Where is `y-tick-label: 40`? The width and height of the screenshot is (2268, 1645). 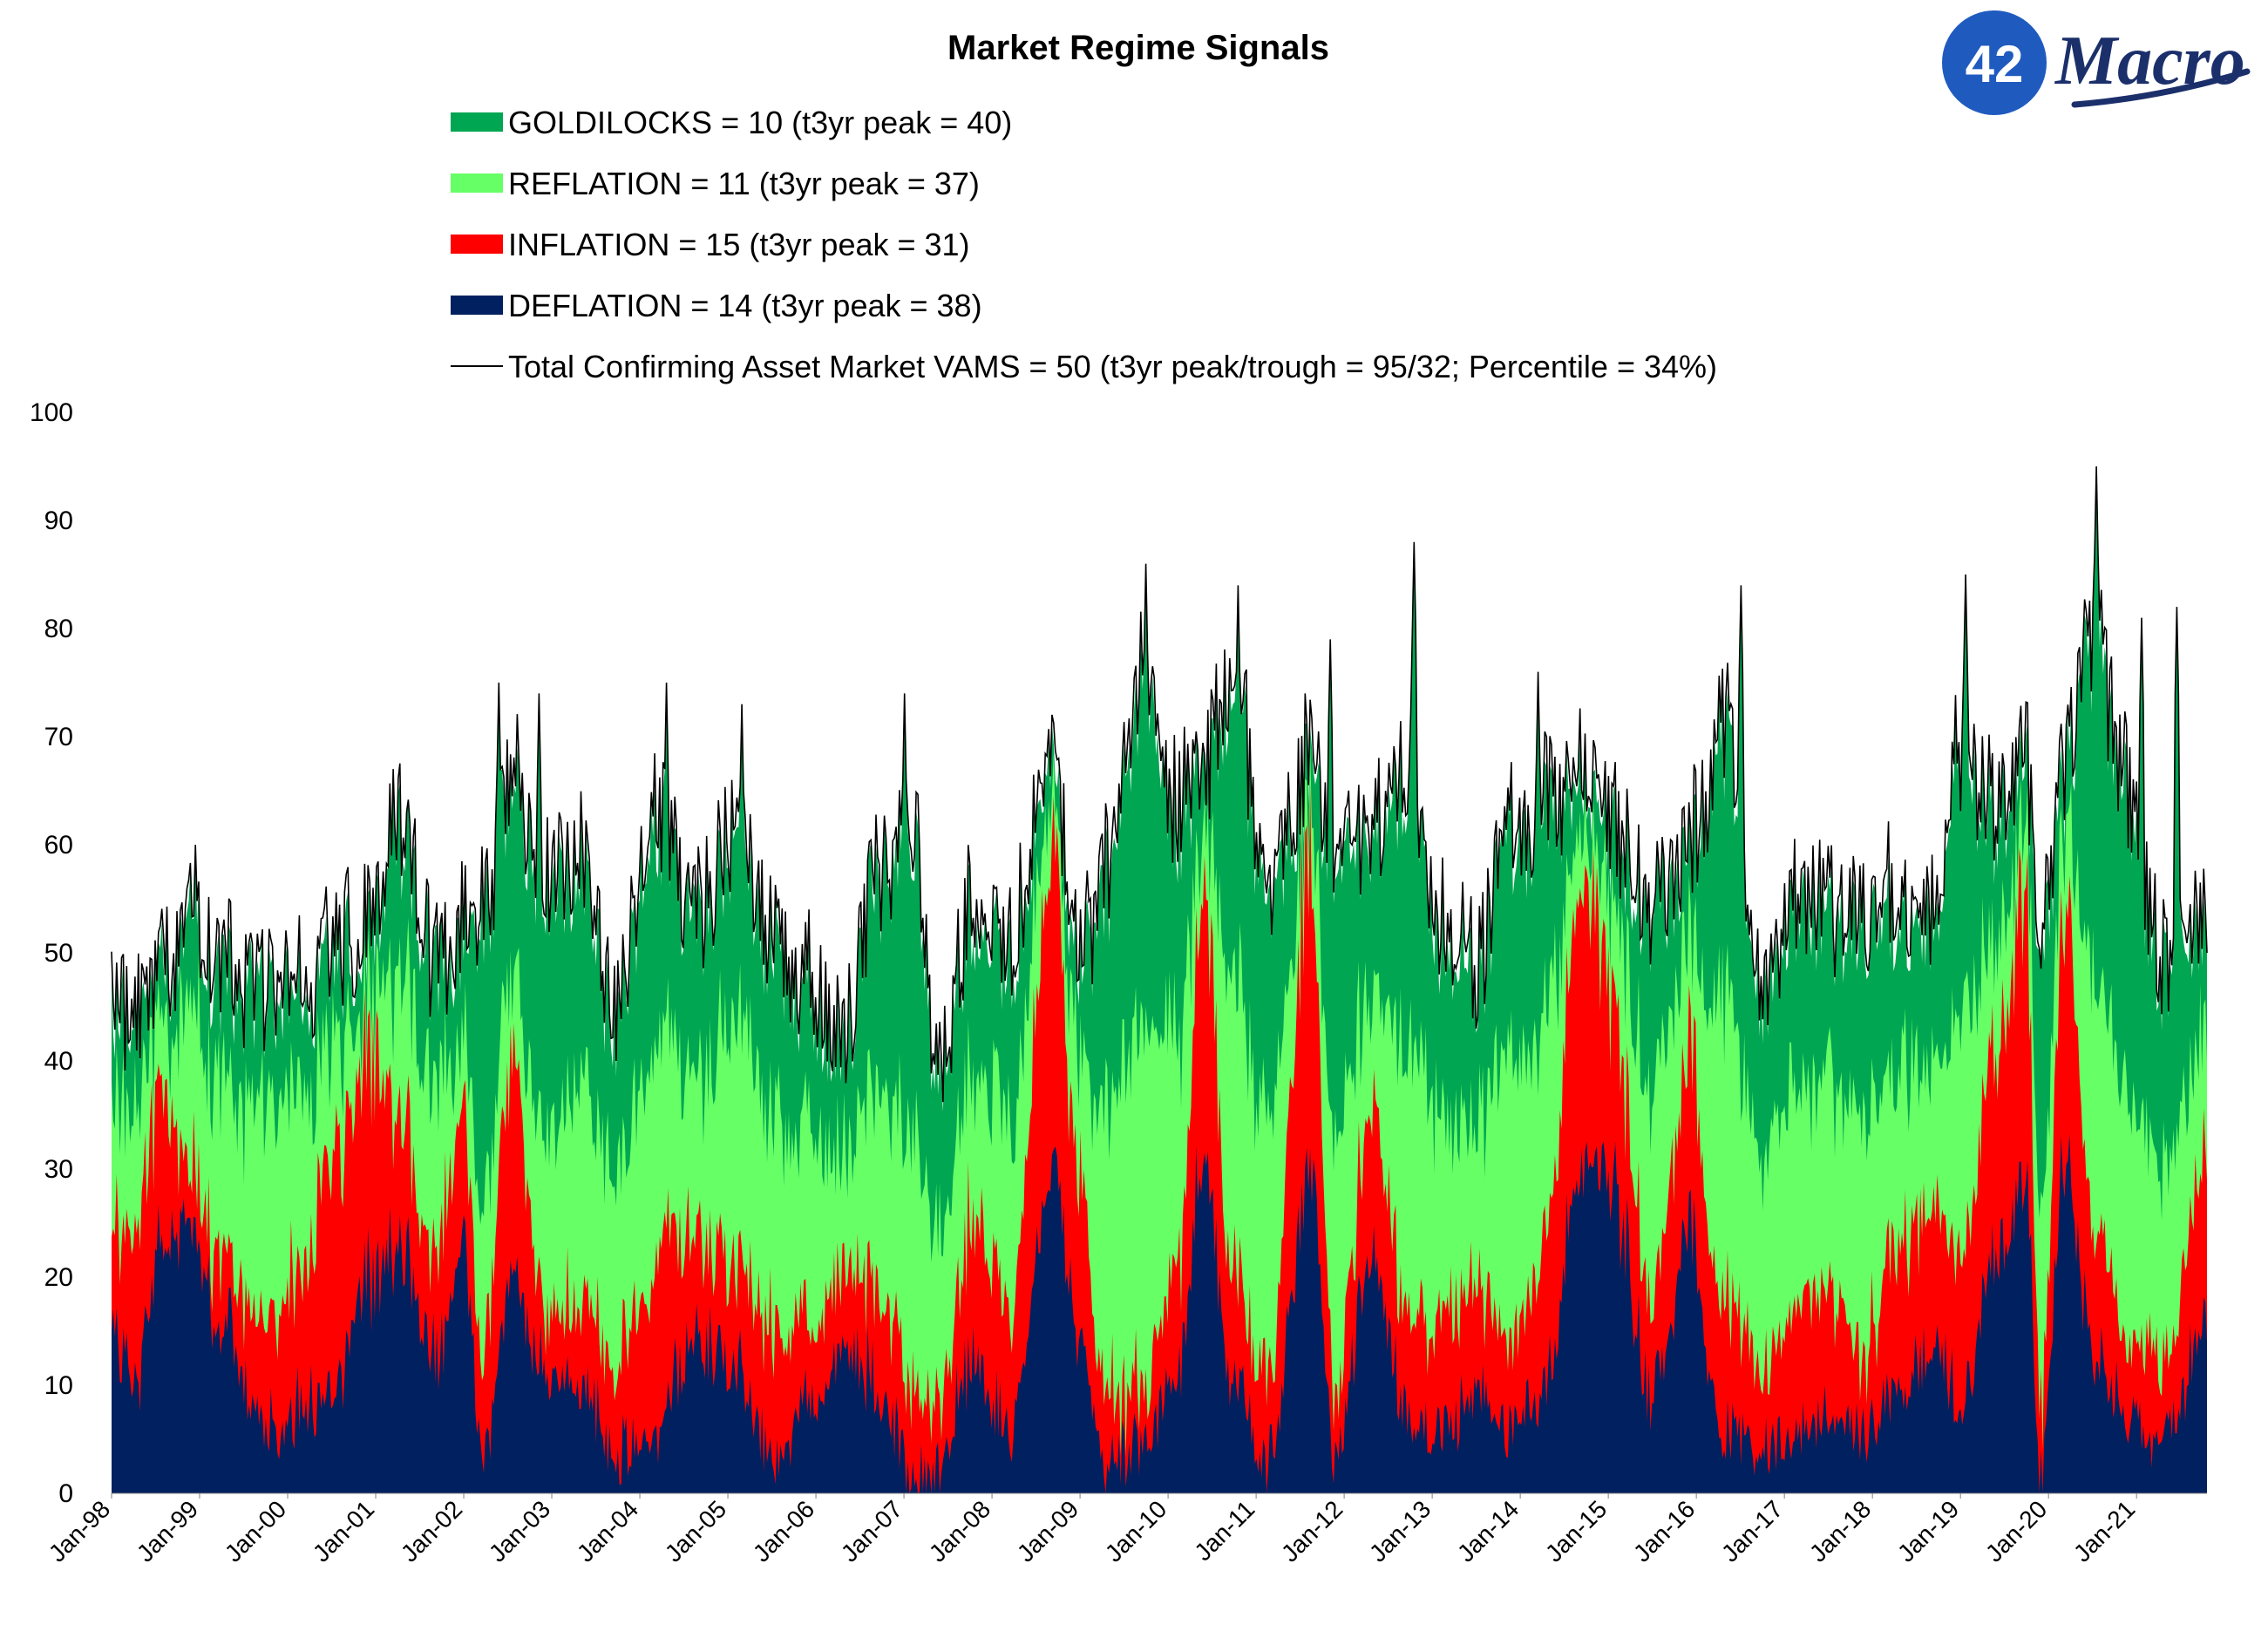
y-tick-label: 40 is located at coordinates (59, 1061).